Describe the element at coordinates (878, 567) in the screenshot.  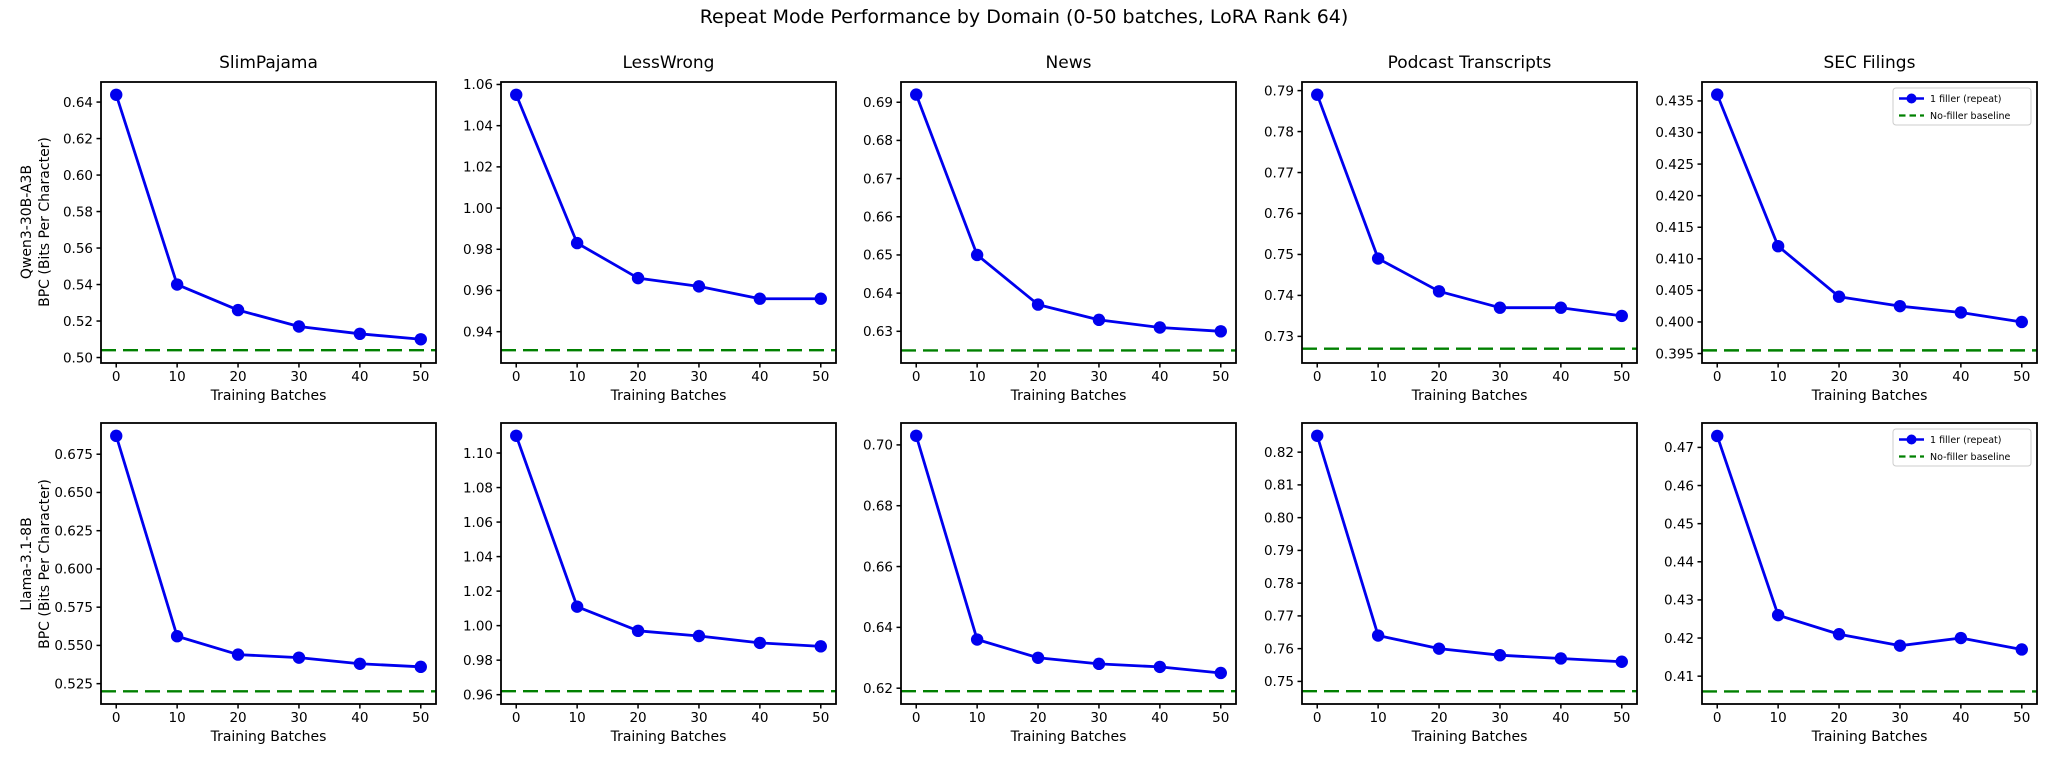
I see `y-tick-label: 0.66` at that location.